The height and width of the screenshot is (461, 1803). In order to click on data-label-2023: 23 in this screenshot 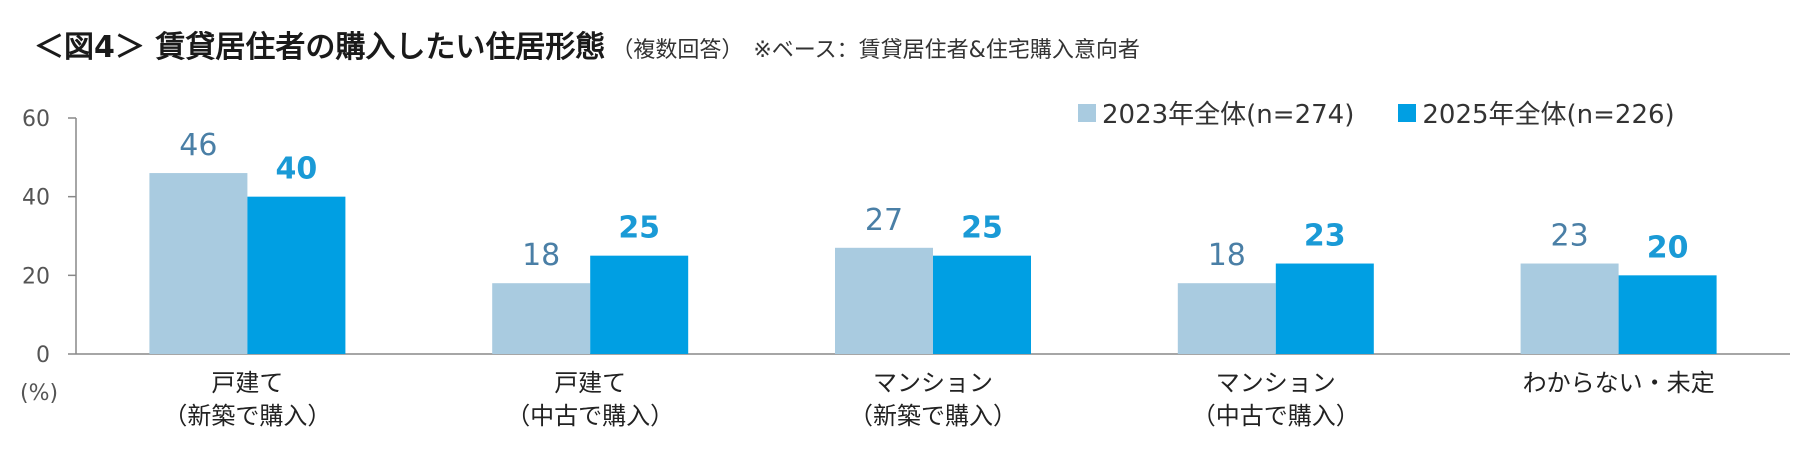, I will do `click(1570, 236)`.